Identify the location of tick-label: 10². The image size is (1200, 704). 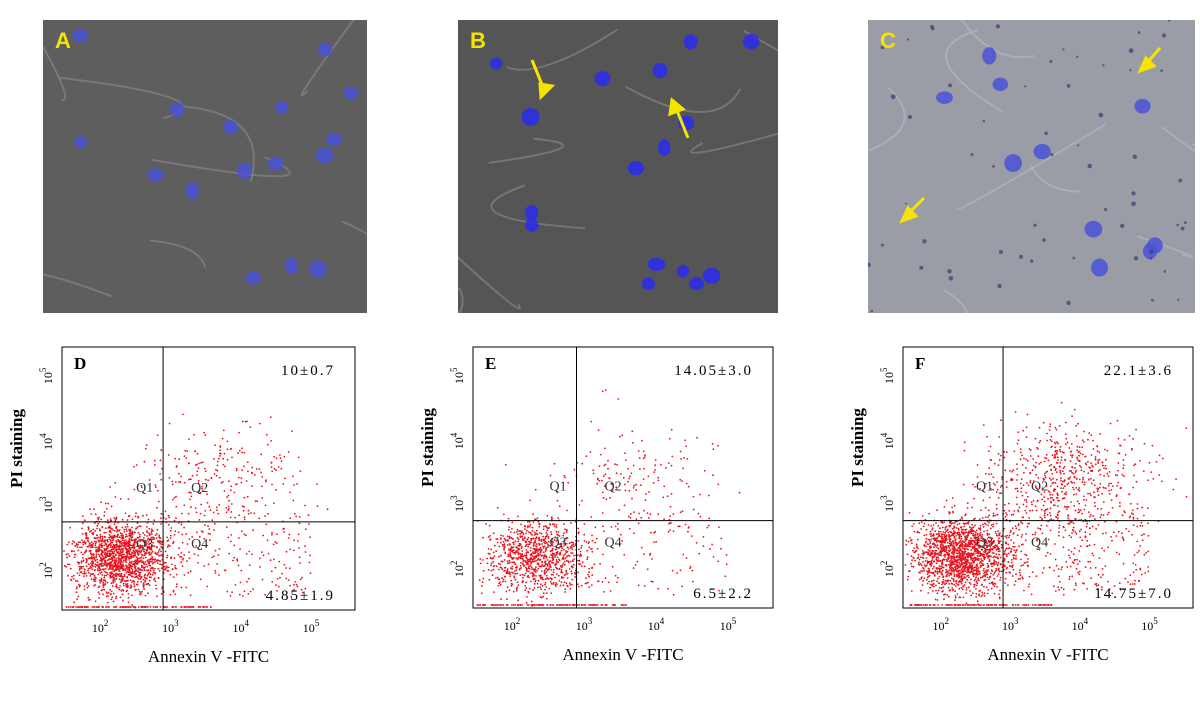
(100, 626).